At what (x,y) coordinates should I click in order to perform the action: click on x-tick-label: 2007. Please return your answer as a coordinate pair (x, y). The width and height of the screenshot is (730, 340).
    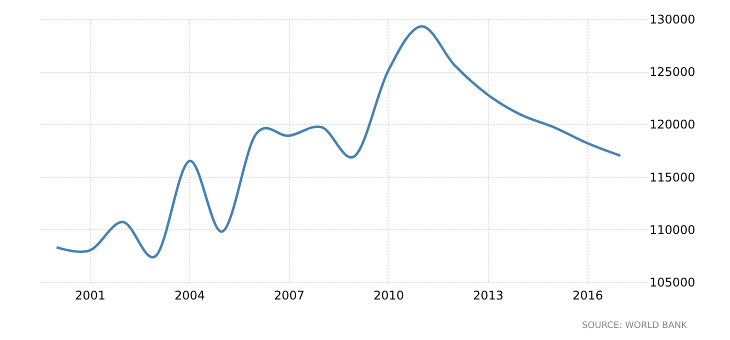
    Looking at the image, I should click on (289, 295).